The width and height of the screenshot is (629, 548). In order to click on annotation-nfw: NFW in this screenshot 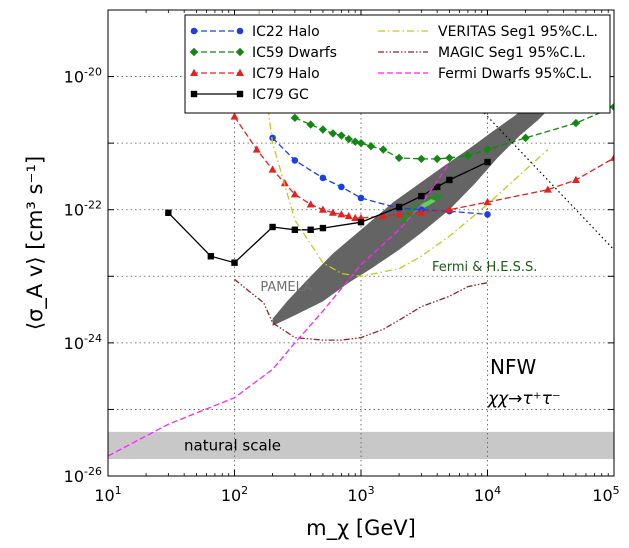, I will do `click(513, 367)`.